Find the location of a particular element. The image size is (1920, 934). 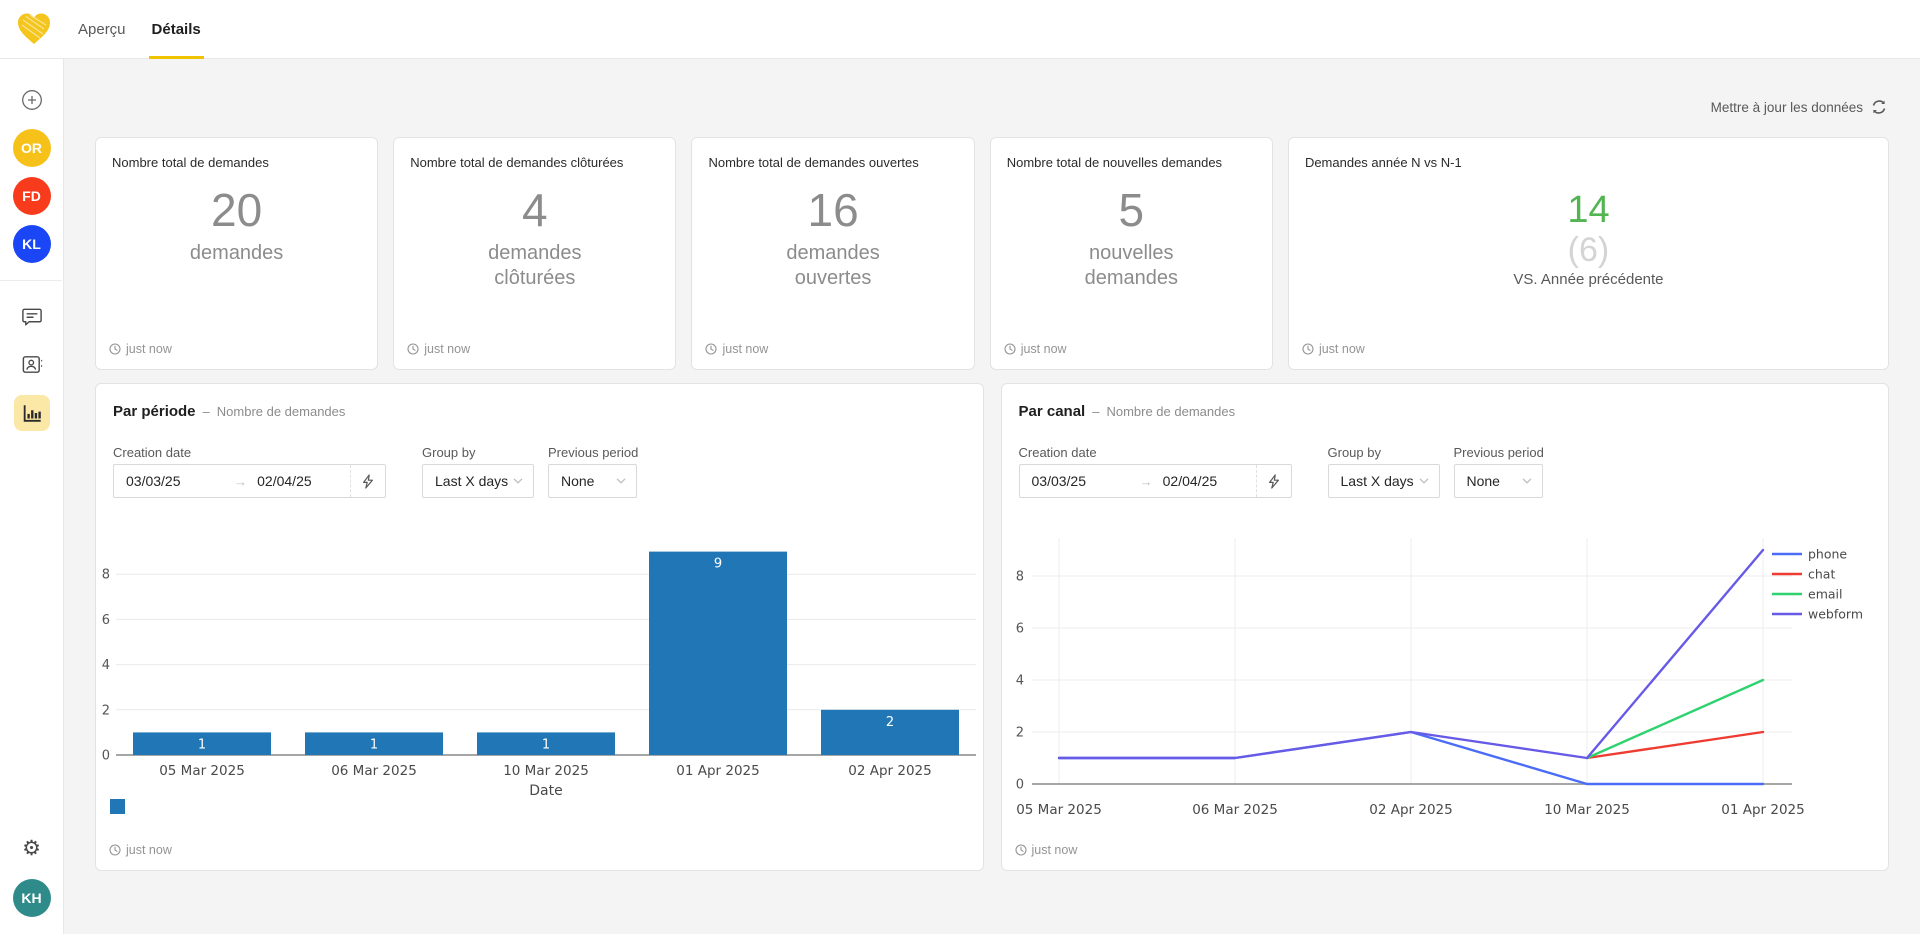

refresh-data-button: Mettre à jour les données is located at coordinates (1799, 107).